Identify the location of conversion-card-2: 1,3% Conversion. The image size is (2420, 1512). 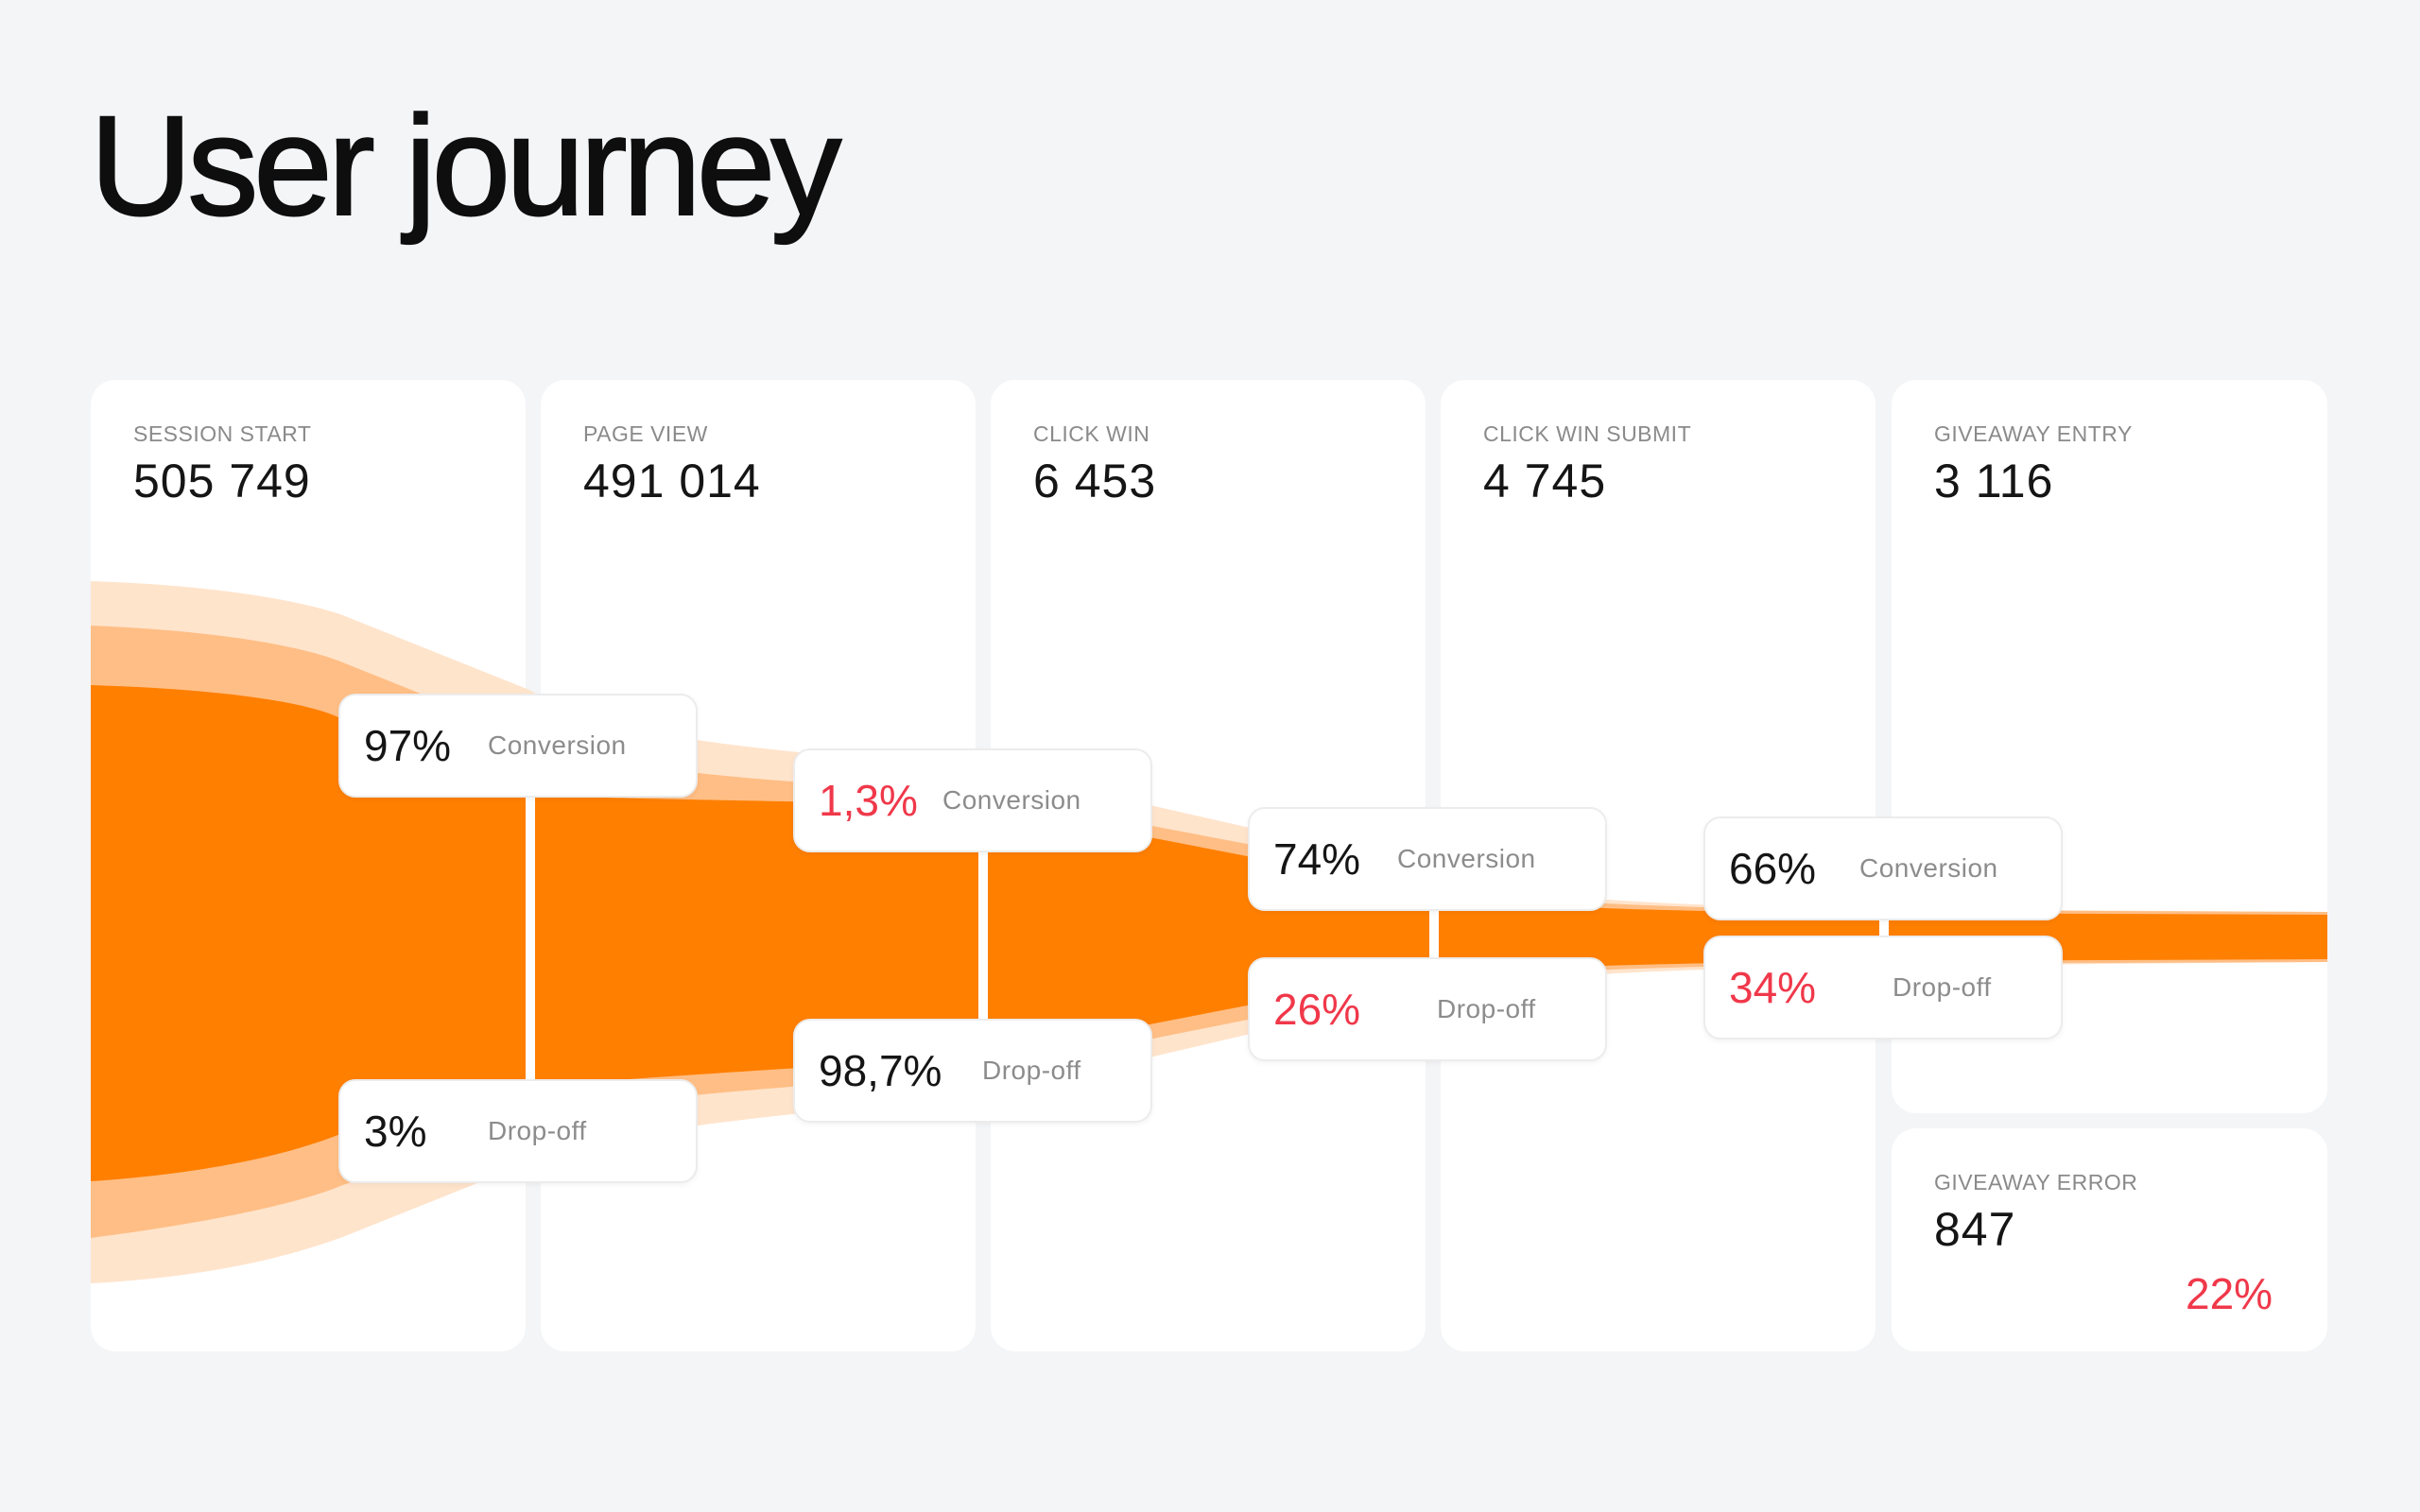
(972, 800).